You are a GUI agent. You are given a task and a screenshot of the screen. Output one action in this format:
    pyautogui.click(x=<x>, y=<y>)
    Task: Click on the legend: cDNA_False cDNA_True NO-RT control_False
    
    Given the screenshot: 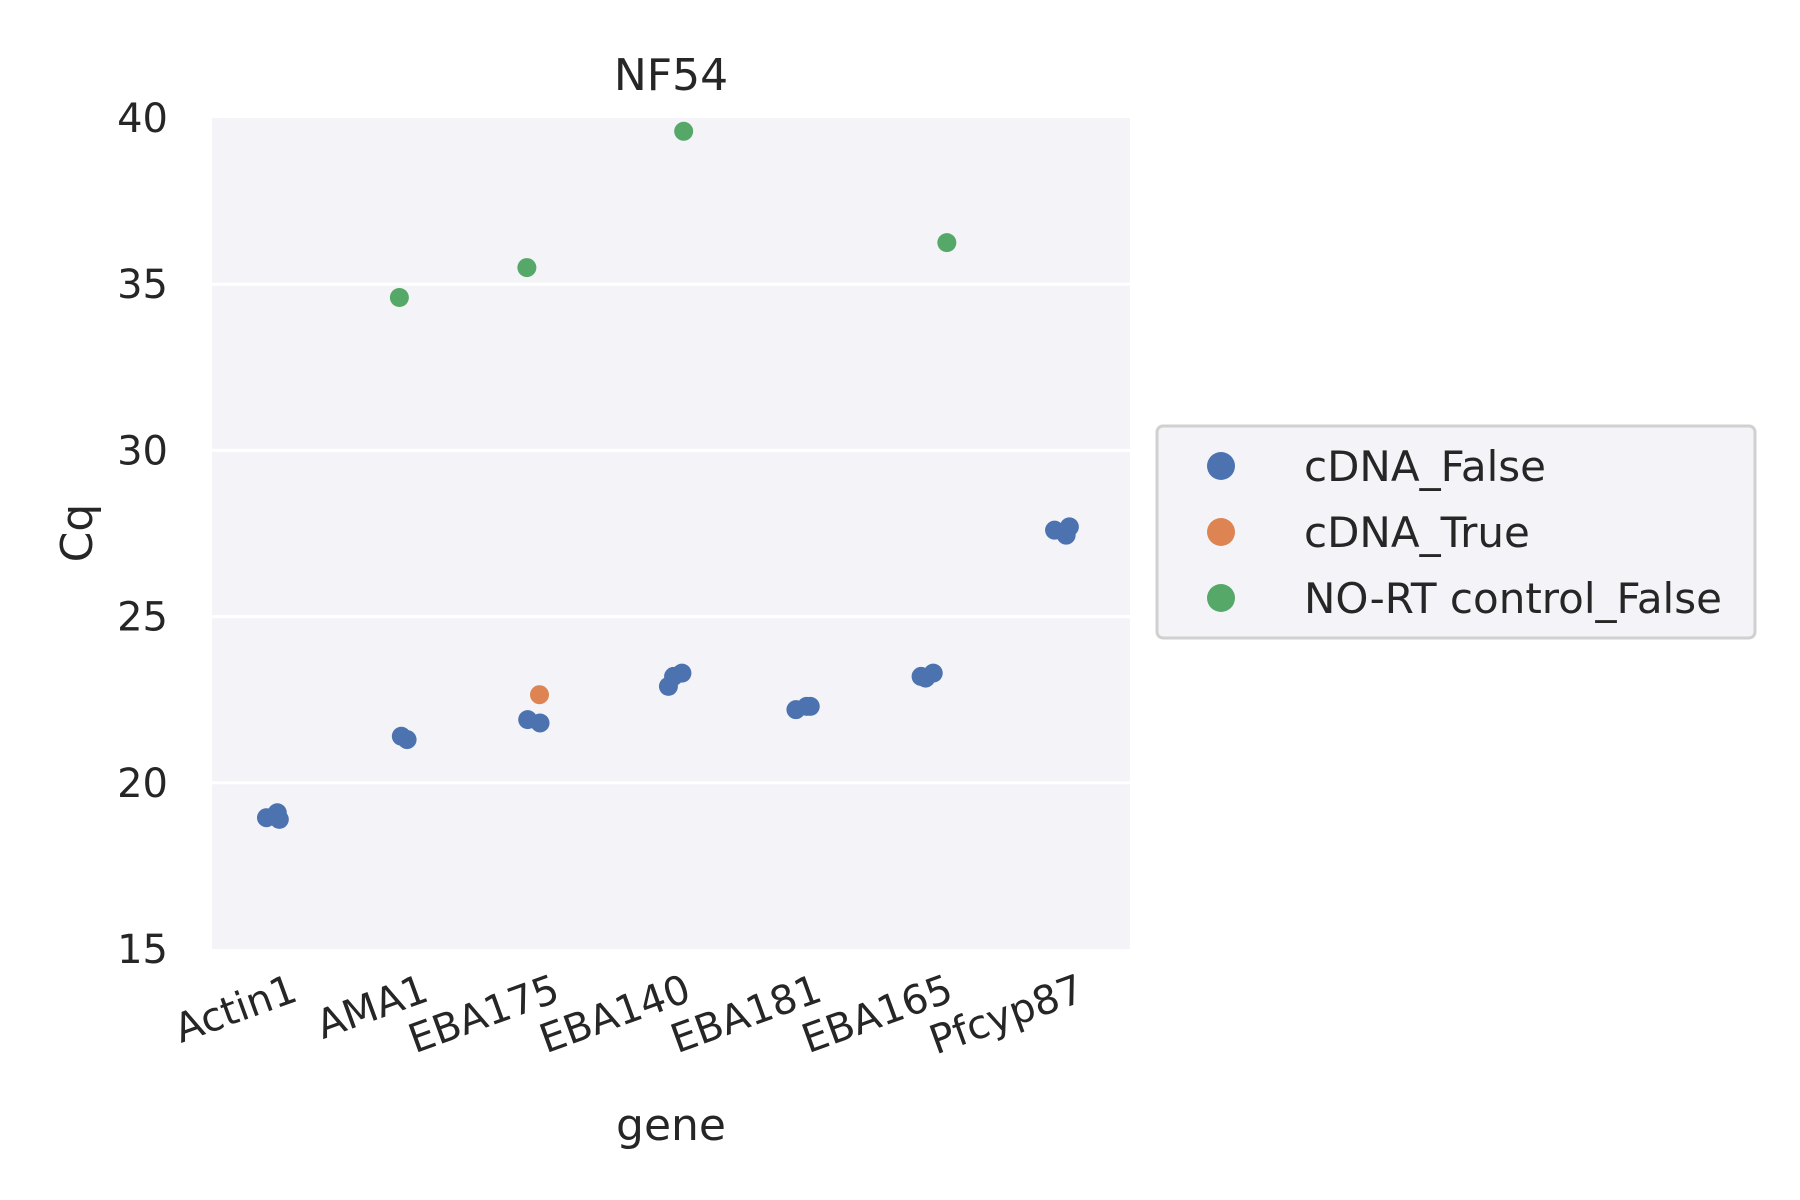 What is the action you would take?
    pyautogui.click(x=1456, y=532)
    